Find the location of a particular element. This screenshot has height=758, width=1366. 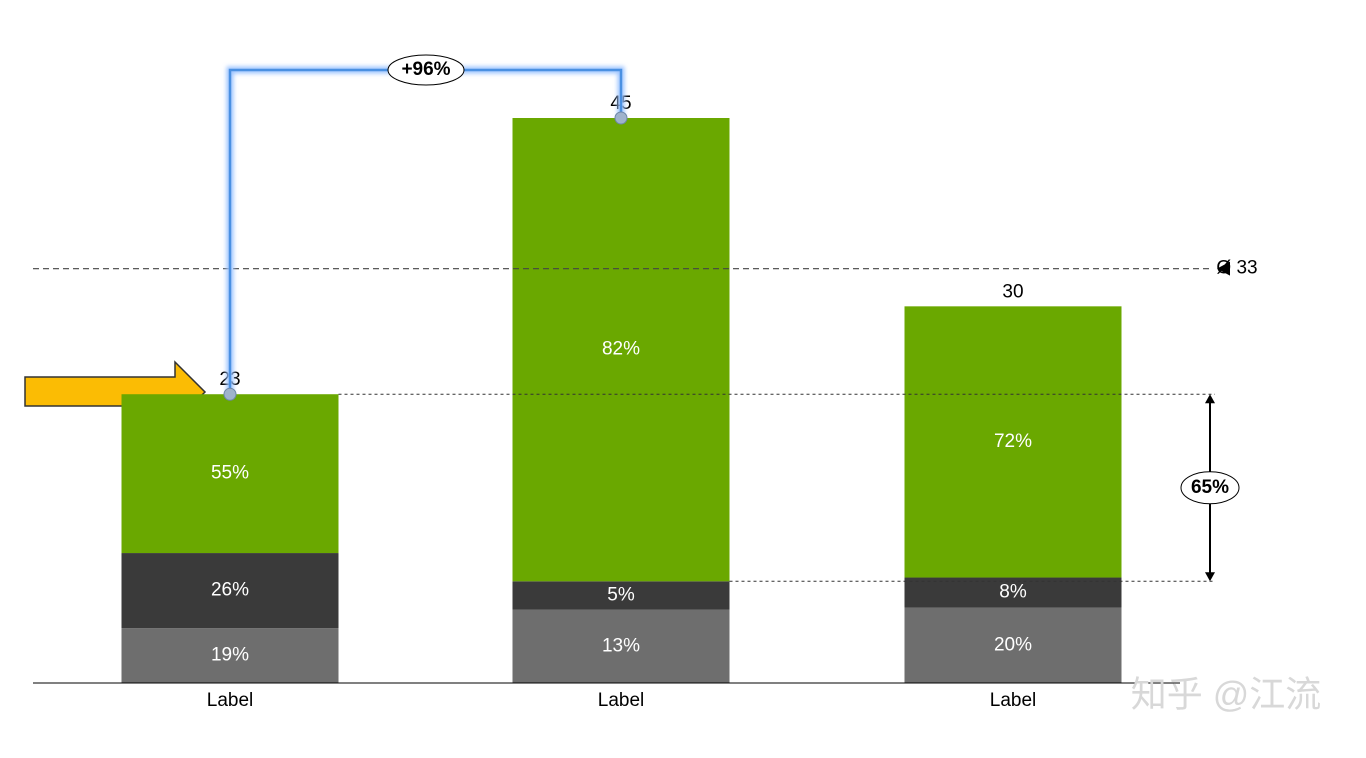

growth-oval is located at coordinates (426, 70).